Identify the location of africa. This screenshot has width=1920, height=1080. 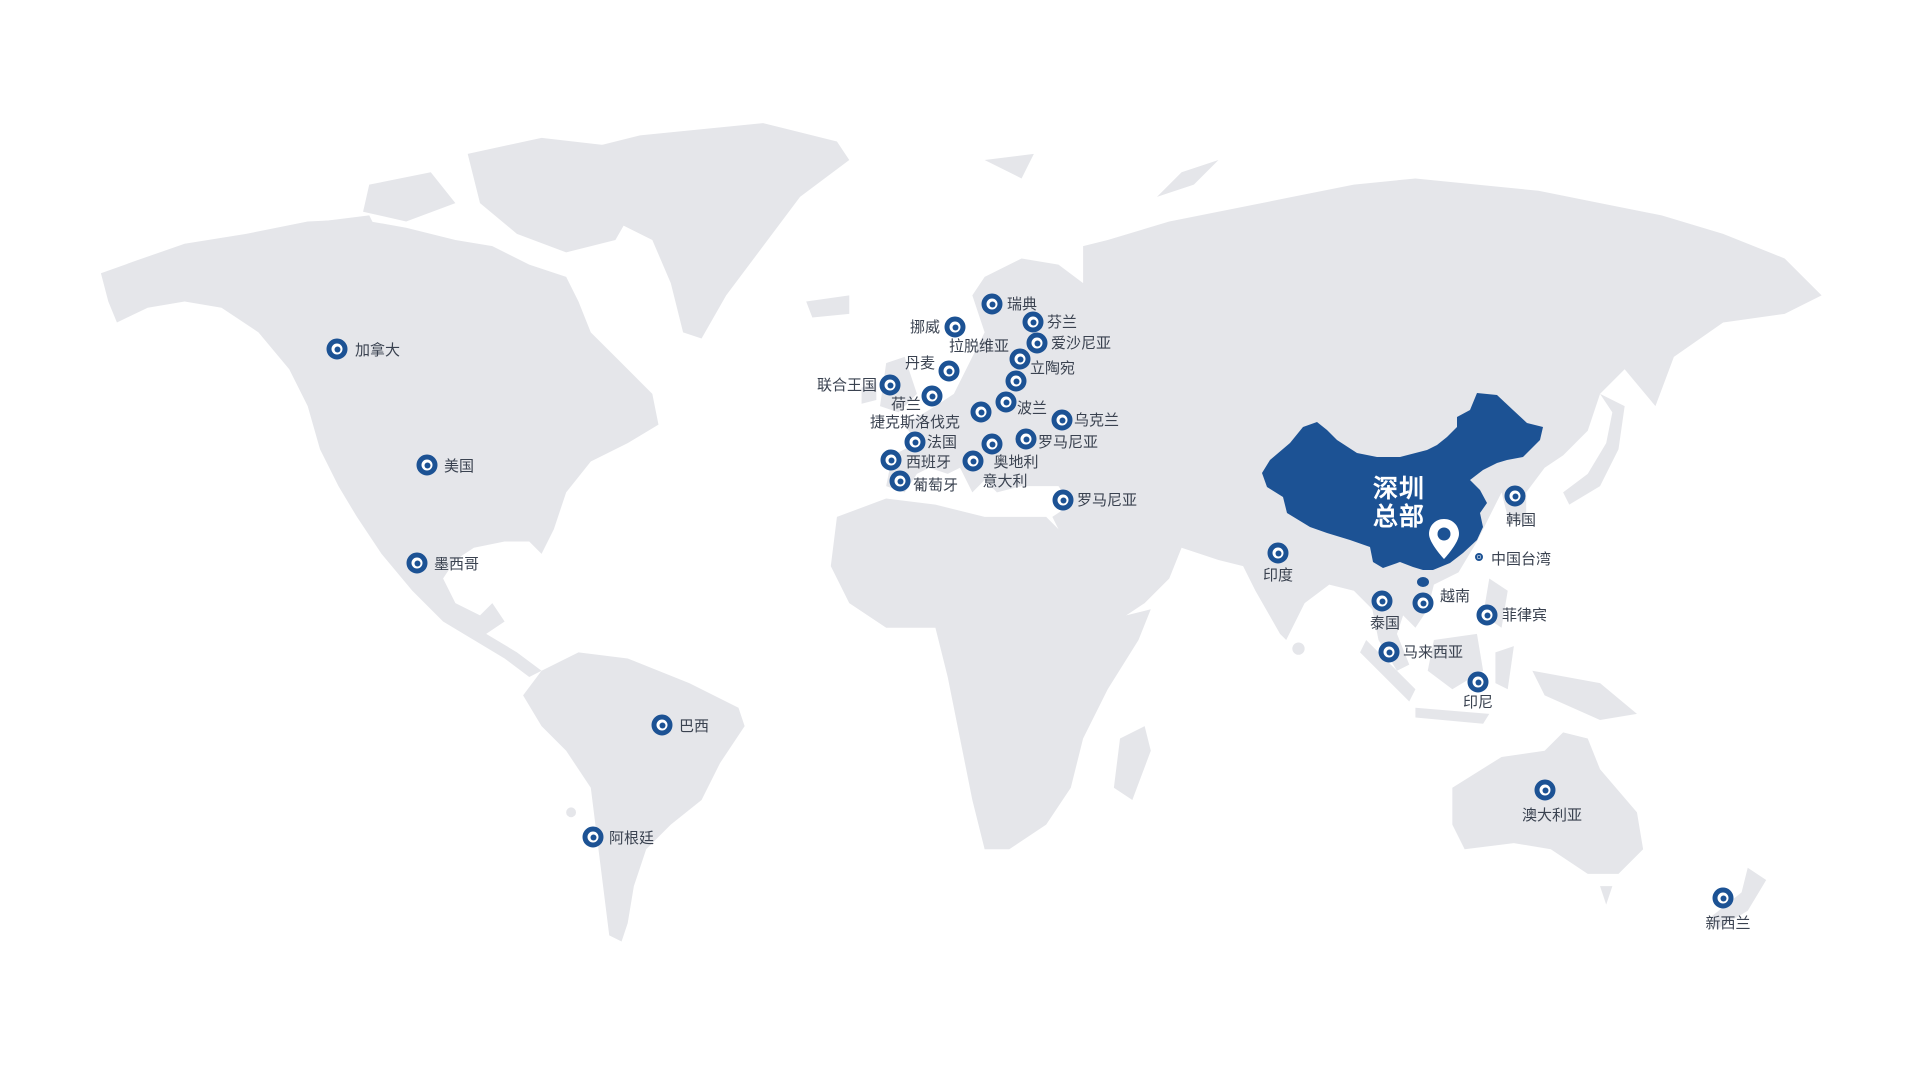
(990, 674).